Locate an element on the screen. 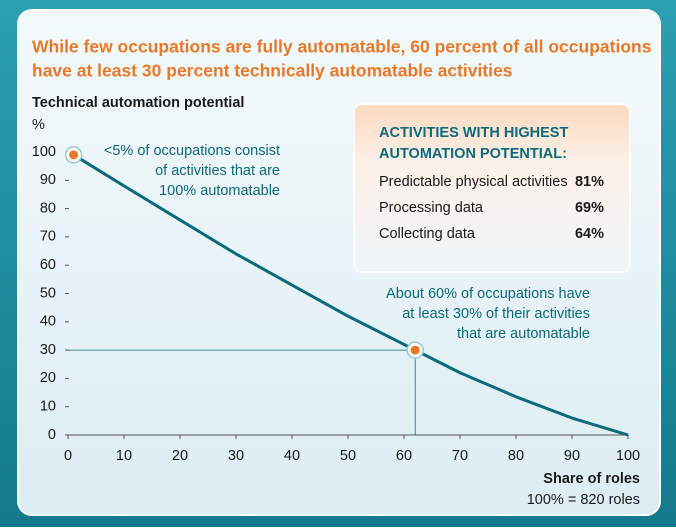  annotation: <5% of occupations consist is located at coordinates (192, 151).